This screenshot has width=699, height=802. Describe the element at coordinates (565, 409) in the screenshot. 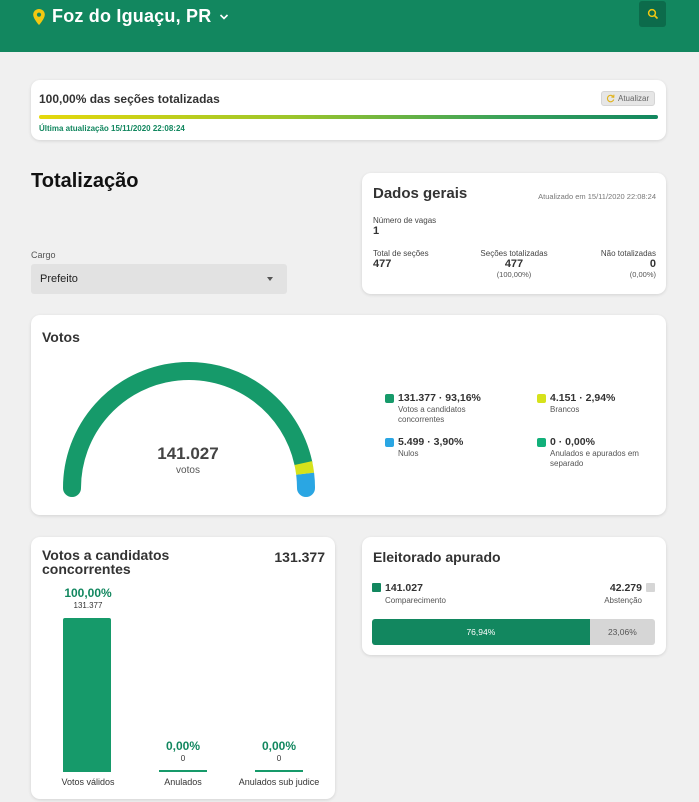

I see `legend-label: Brancos` at that location.